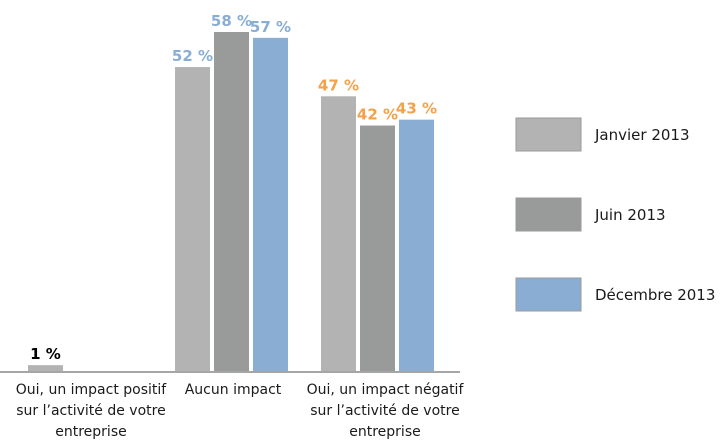  Describe the element at coordinates (377, 115) in the screenshot. I see `data-label-3-2: 42 %` at that location.